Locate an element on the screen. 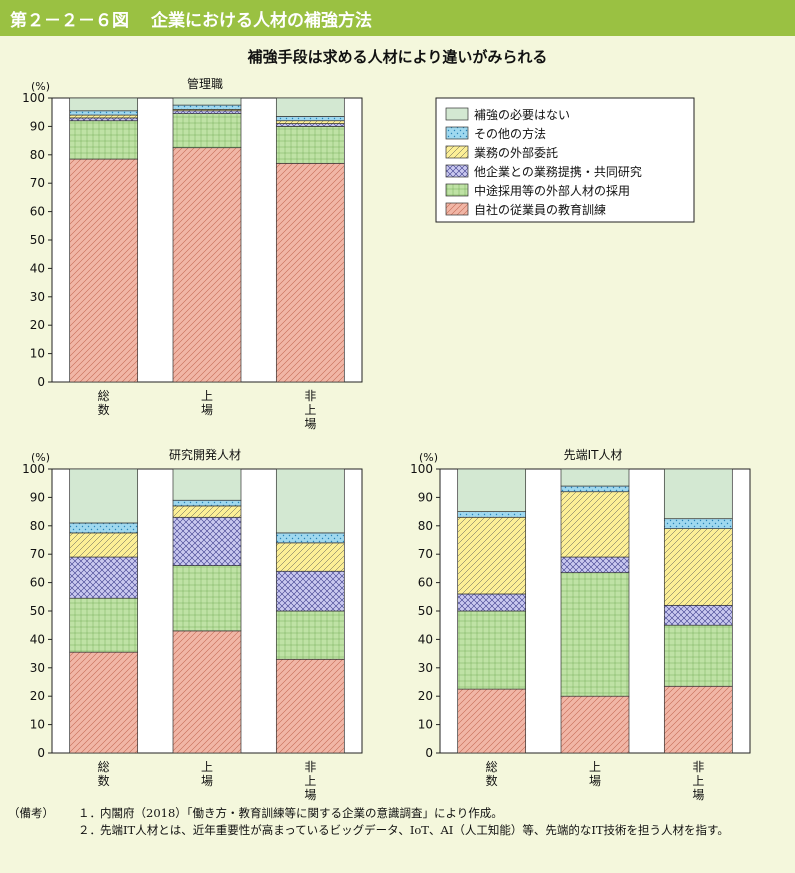 The width and height of the screenshot is (795, 873). legend-label-none: 補強の必要はない is located at coordinates (522, 115).